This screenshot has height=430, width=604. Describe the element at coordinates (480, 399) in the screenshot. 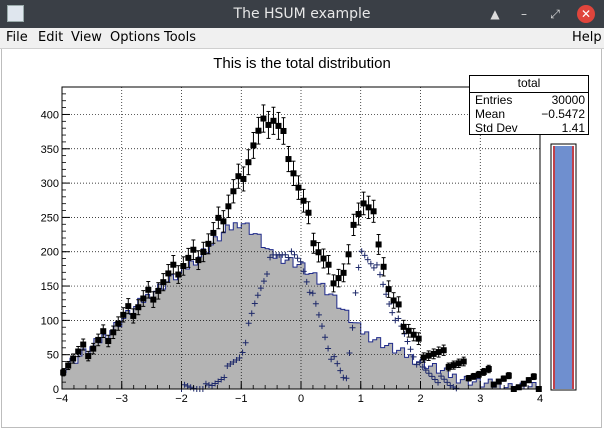

I see `x-tick-label: 3` at that location.